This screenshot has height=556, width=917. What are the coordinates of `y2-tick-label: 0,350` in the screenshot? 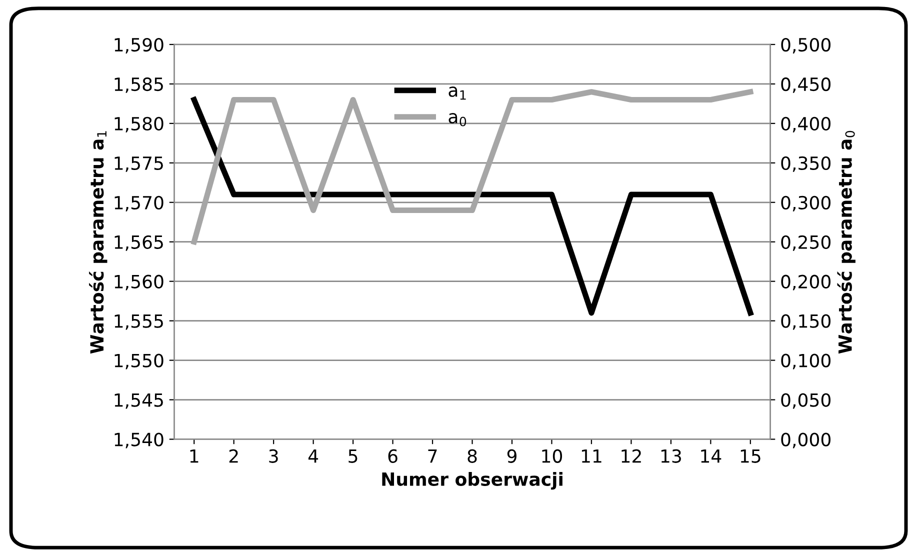 It's located at (805, 164).